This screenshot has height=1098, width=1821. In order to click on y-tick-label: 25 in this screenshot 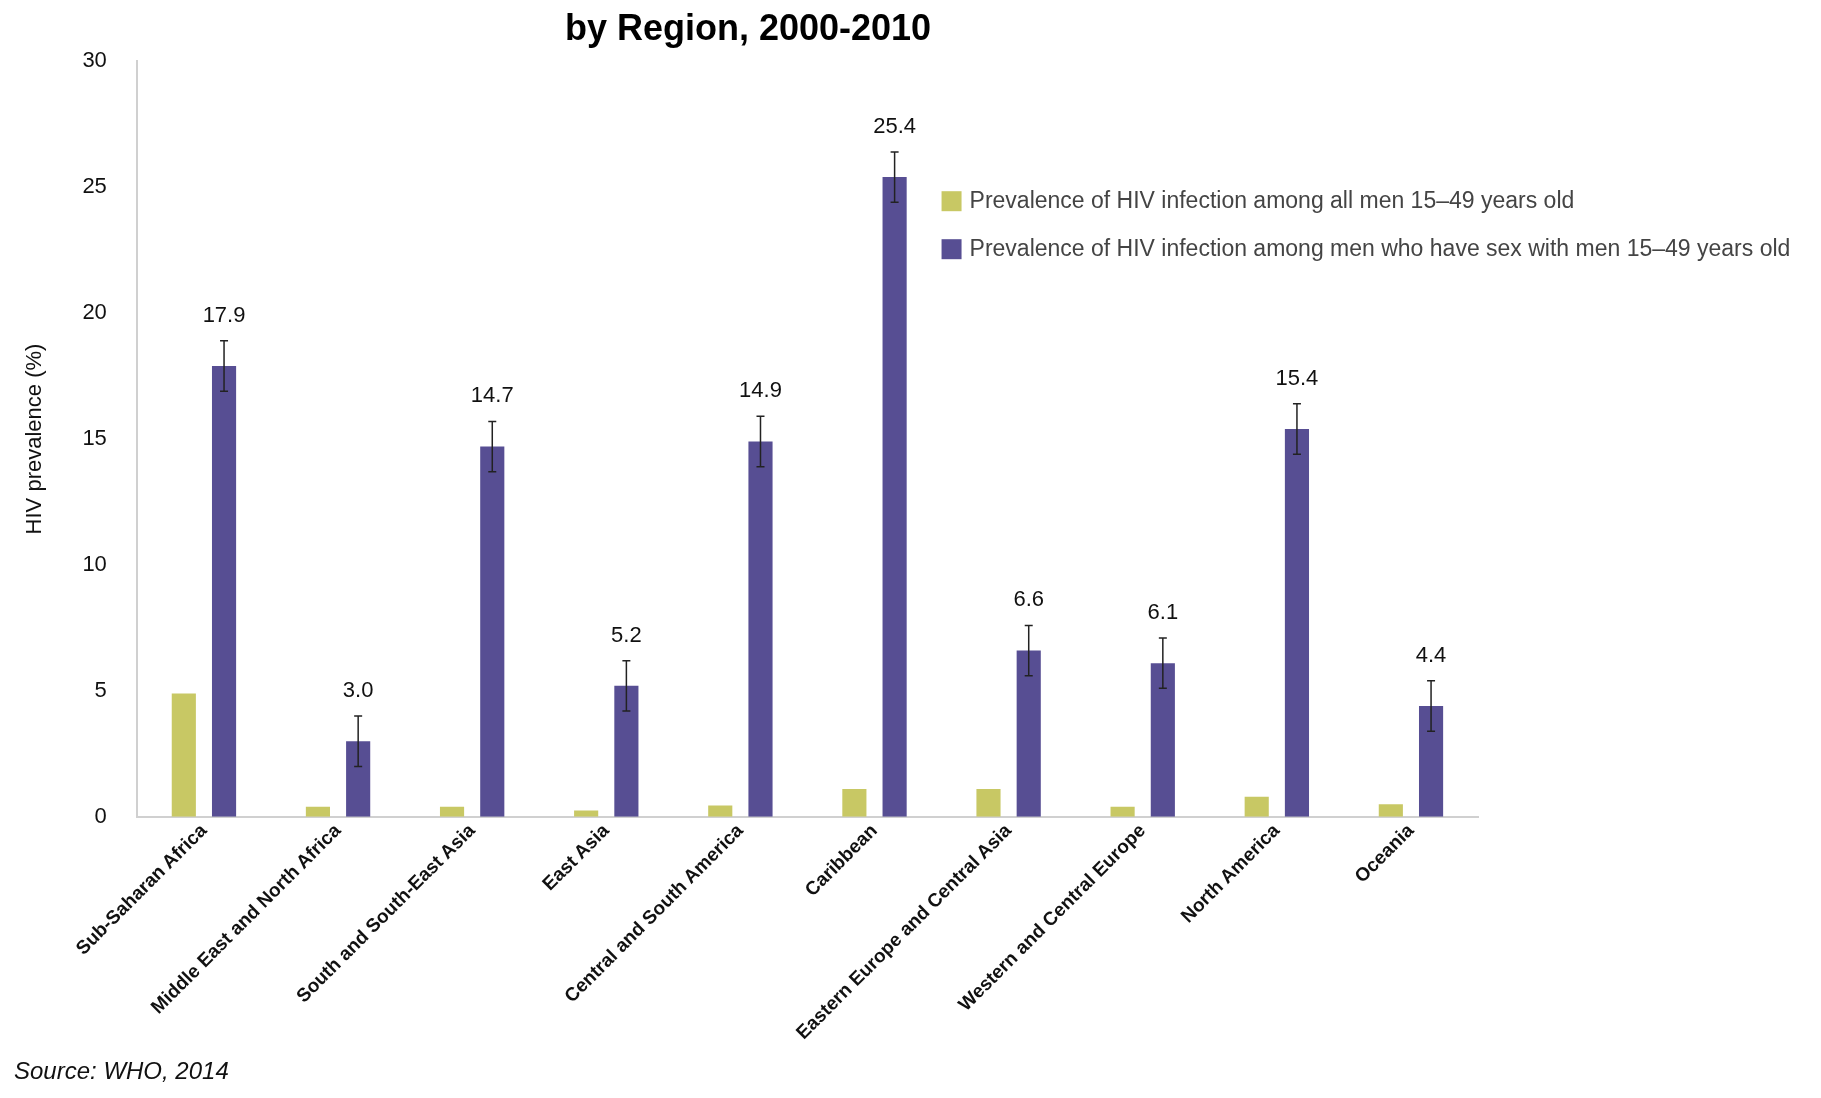, I will do `click(94, 186)`.